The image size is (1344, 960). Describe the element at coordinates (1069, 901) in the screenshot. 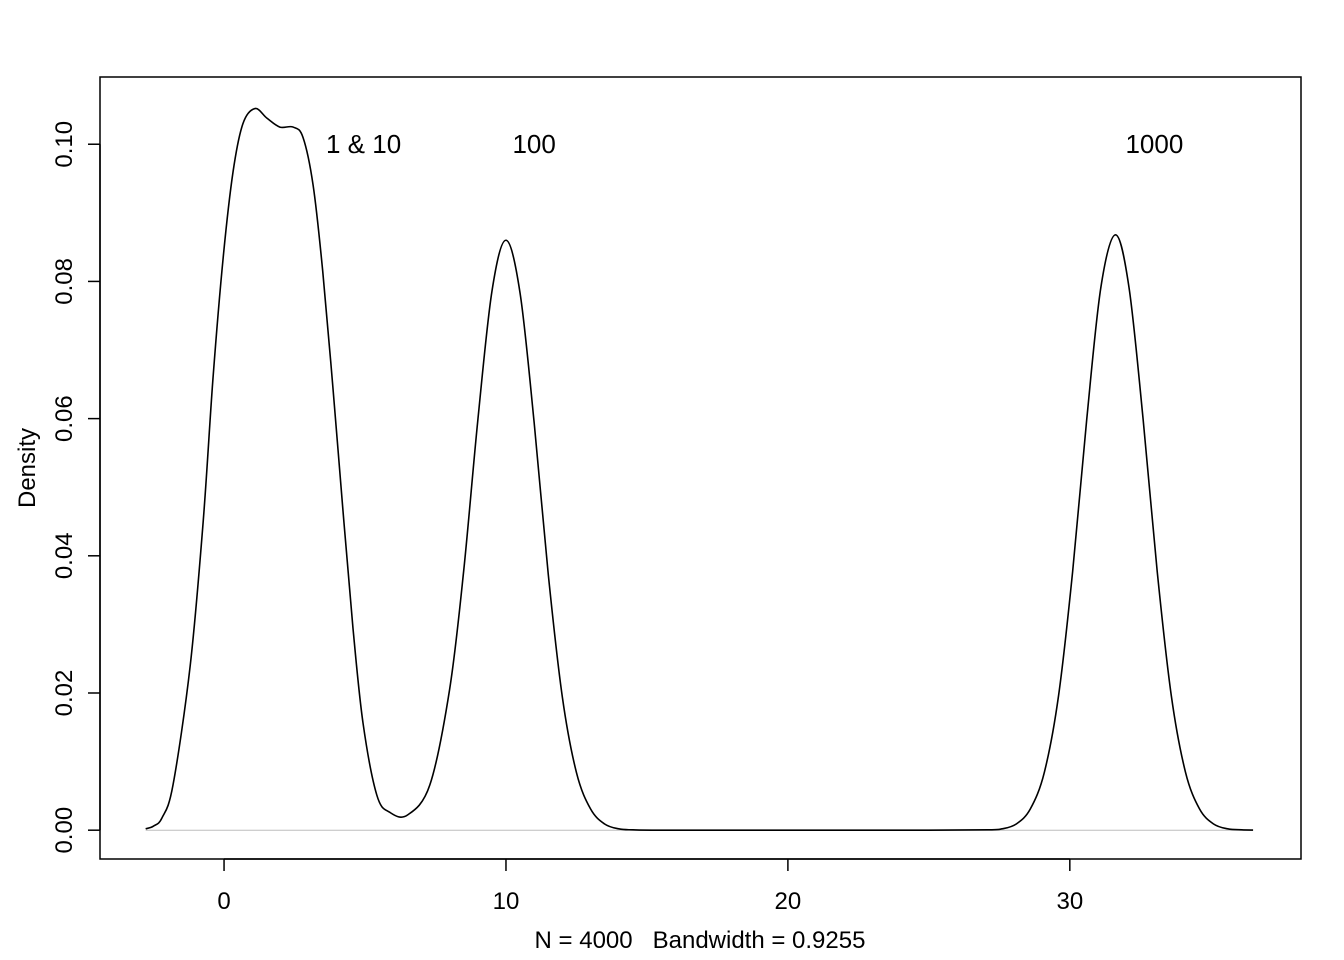

I see `x-tick-label: 30` at that location.